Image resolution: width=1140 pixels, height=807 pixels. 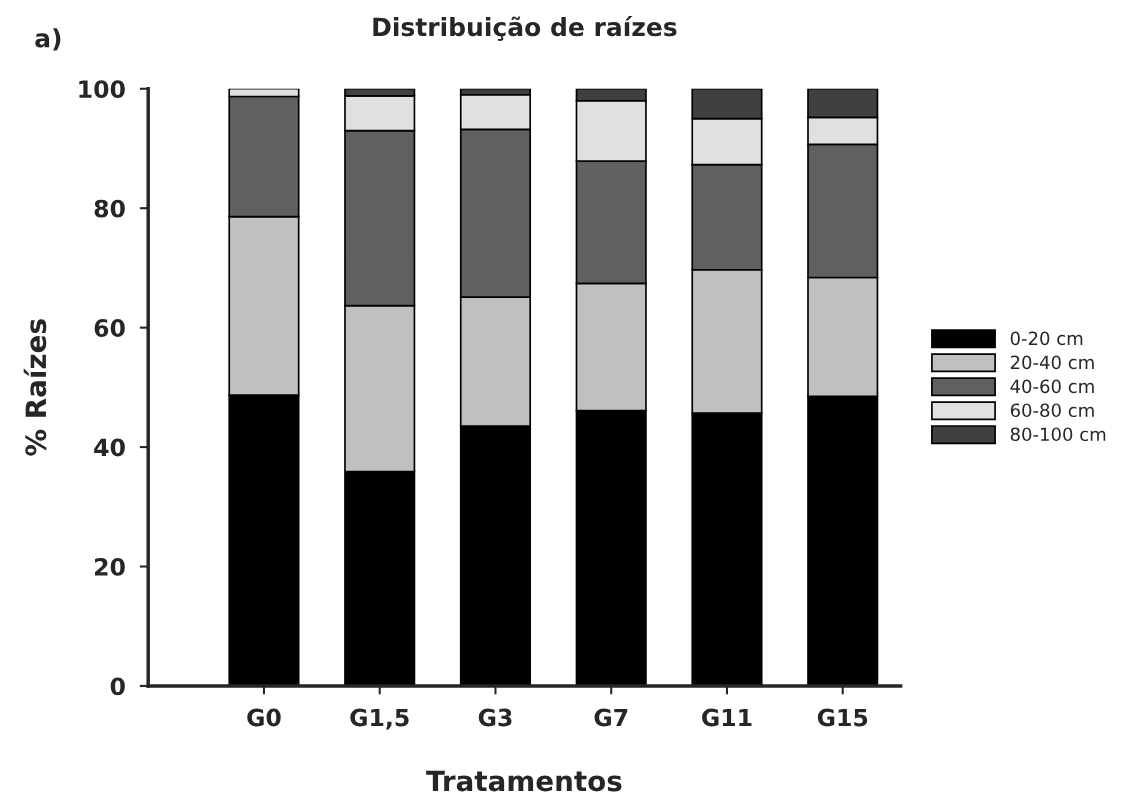 I want to click on x-axis-title: Tratamentos, so click(x=524, y=781).